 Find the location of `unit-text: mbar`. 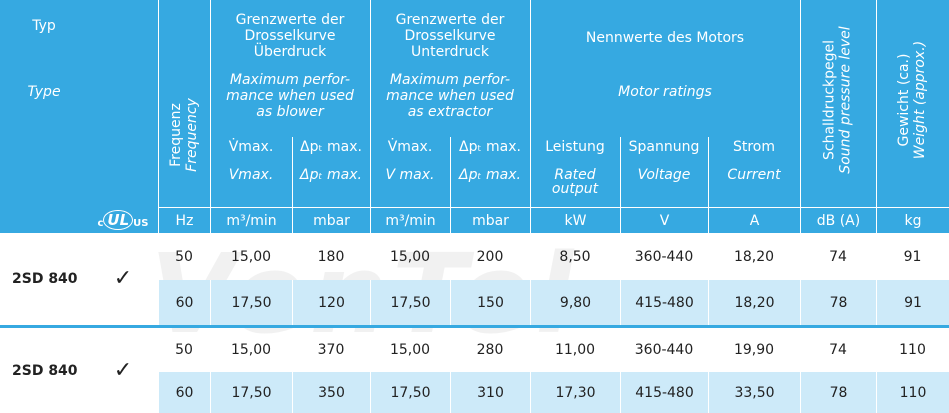

unit-text: mbar is located at coordinates (331, 220).